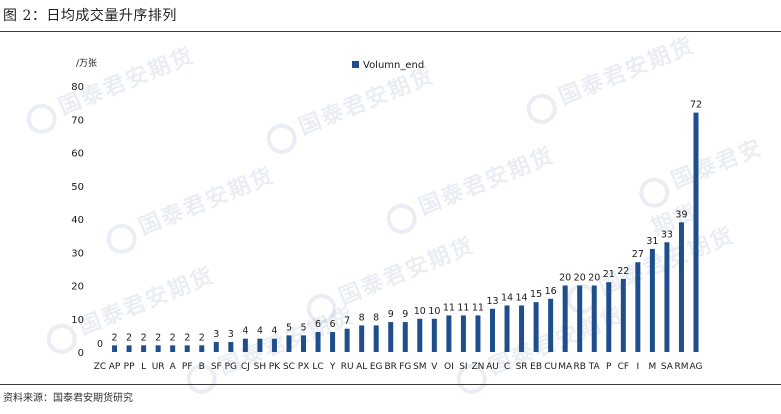 The width and height of the screenshot is (781, 414). What do you see at coordinates (158, 367) in the screenshot?
I see `x-tick-label: UR` at bounding box center [158, 367].